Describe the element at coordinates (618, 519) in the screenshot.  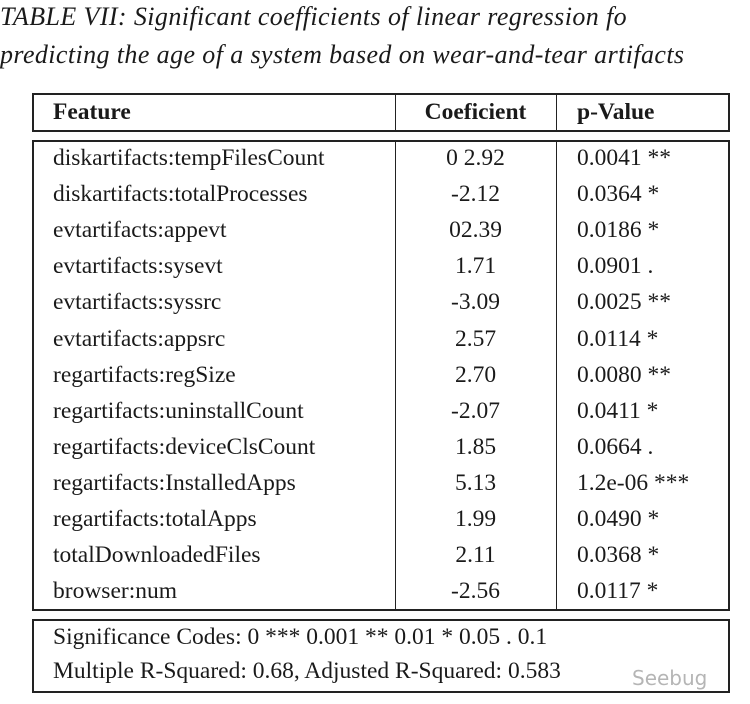
I see `table-cell: 0.0490 *` at that location.